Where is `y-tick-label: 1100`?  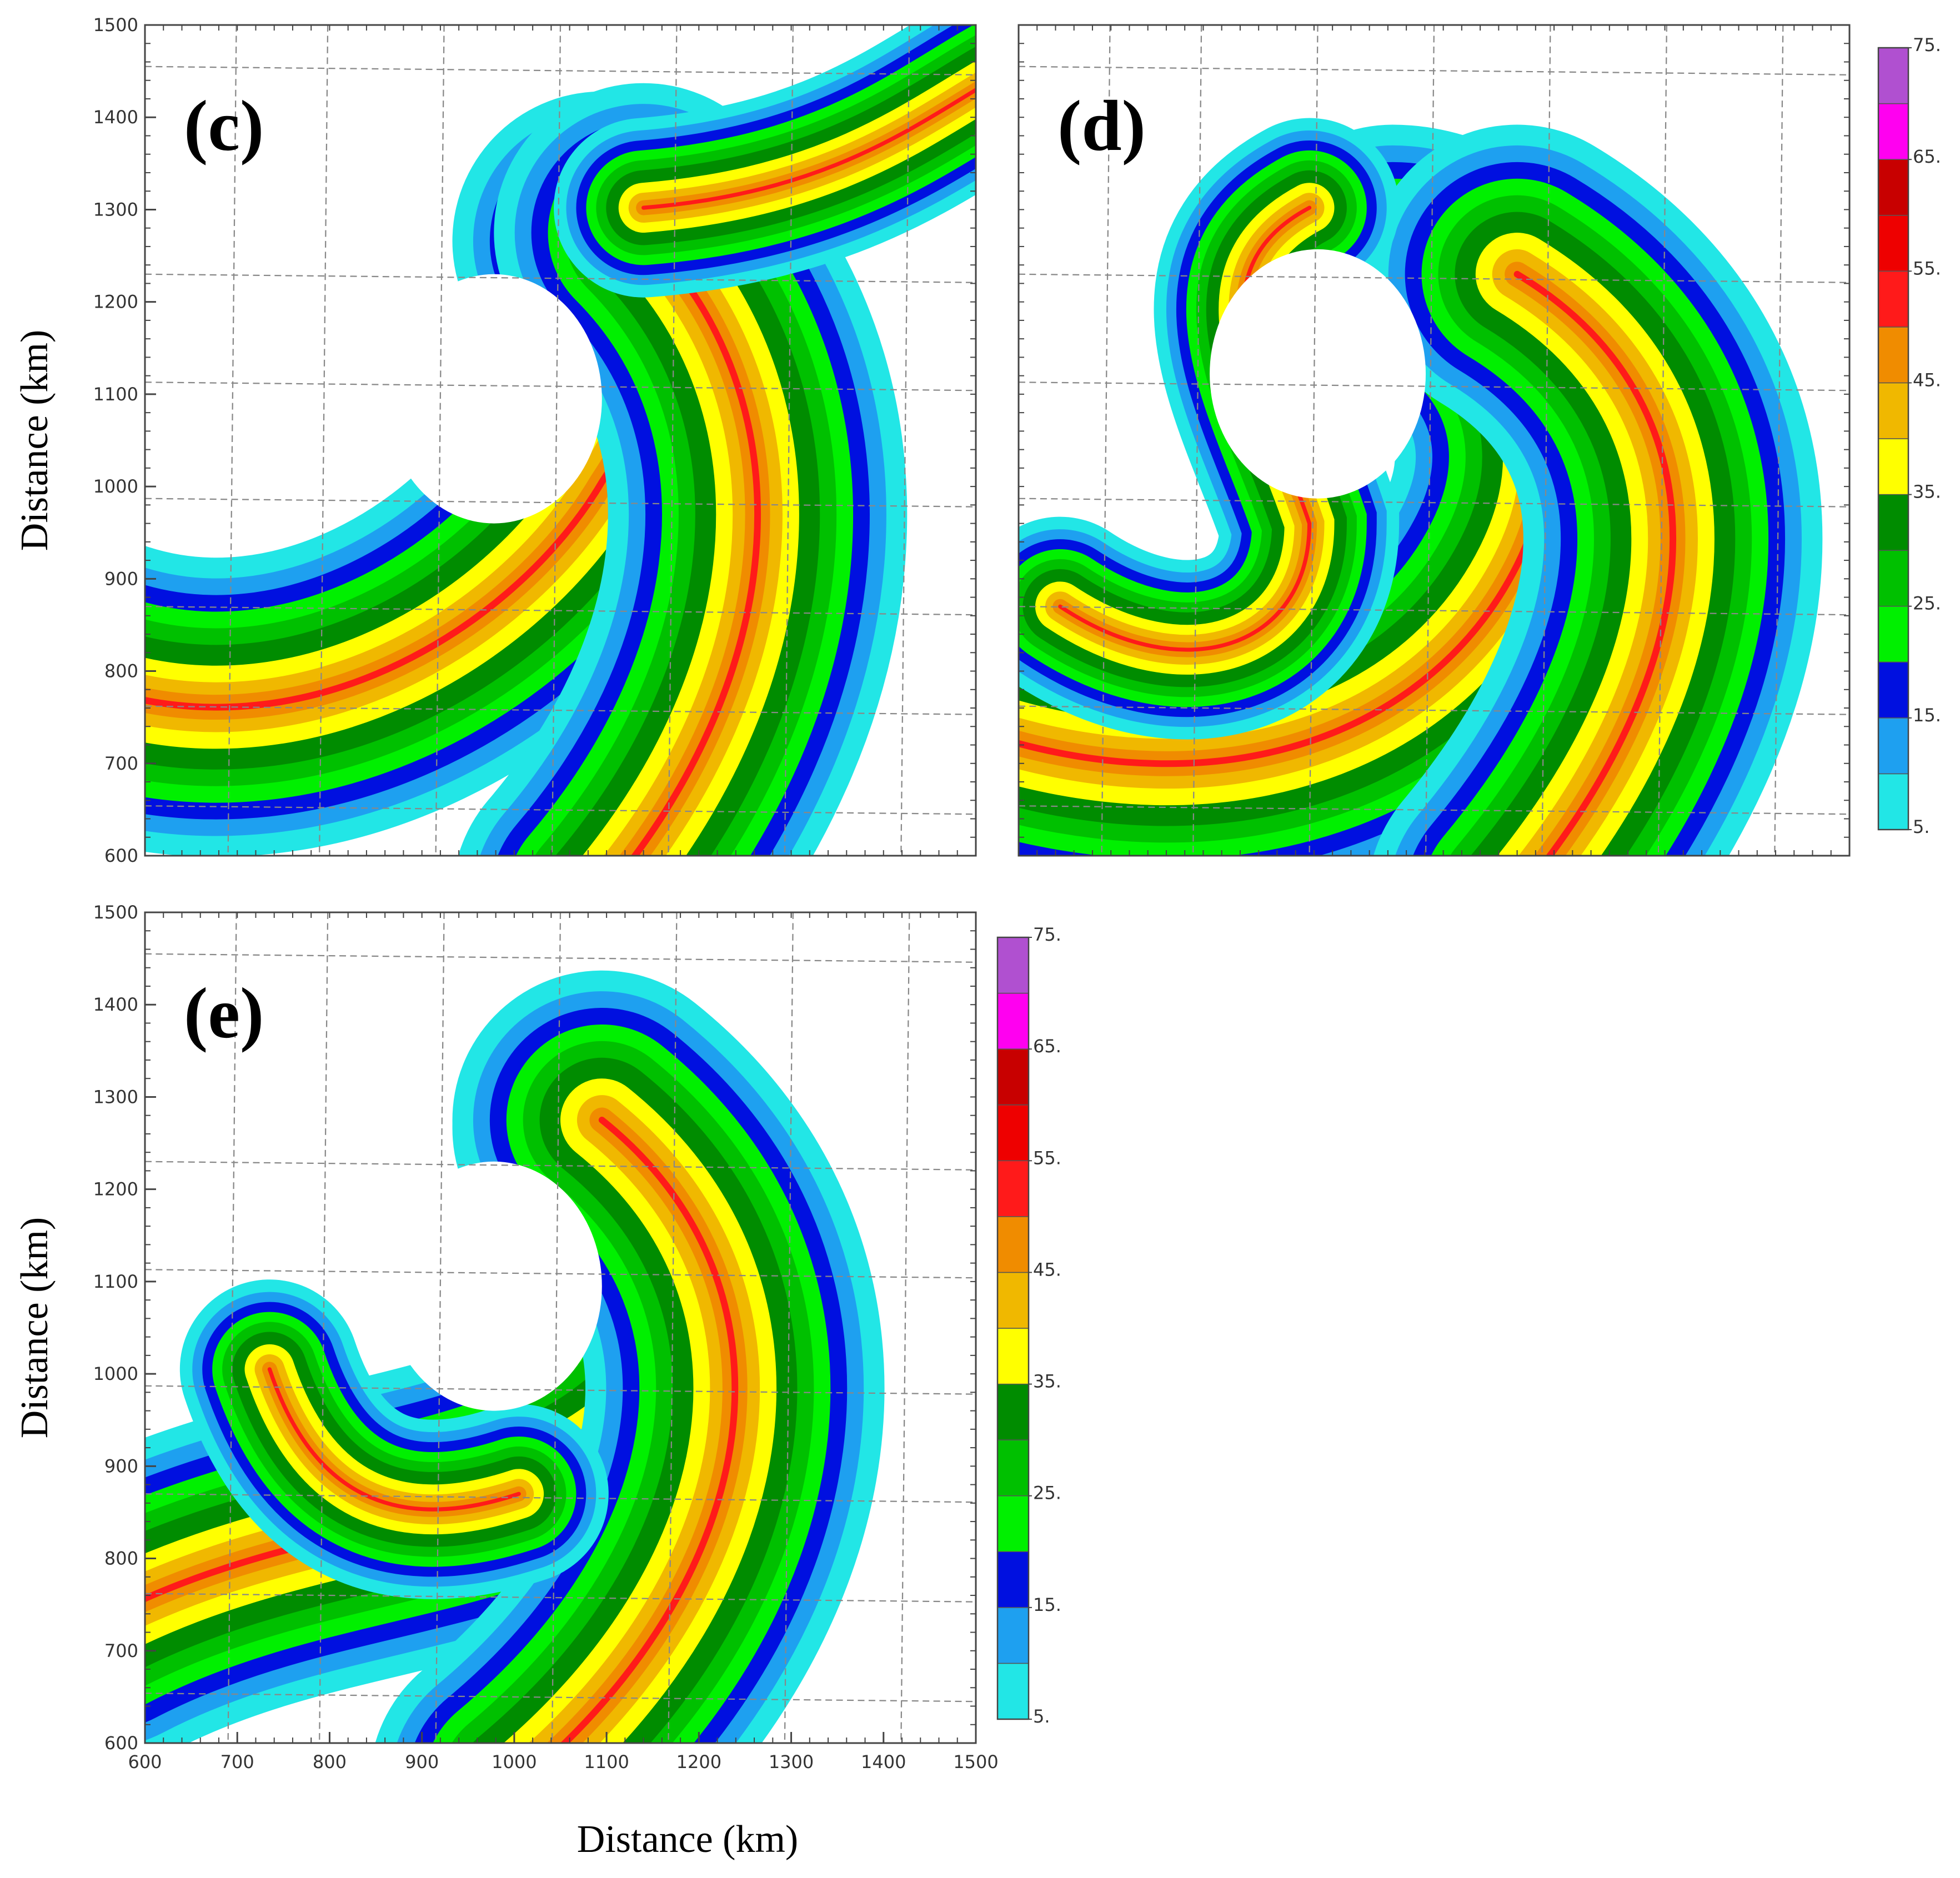 y-tick-label: 1100 is located at coordinates (116, 394).